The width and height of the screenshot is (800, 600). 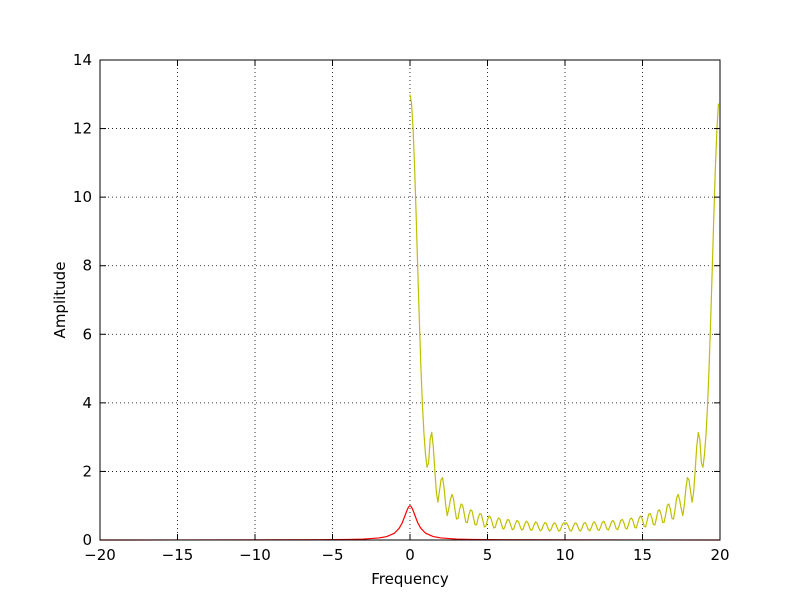 What do you see at coordinates (87, 403) in the screenshot?
I see `y-tick-label-2: 4` at bounding box center [87, 403].